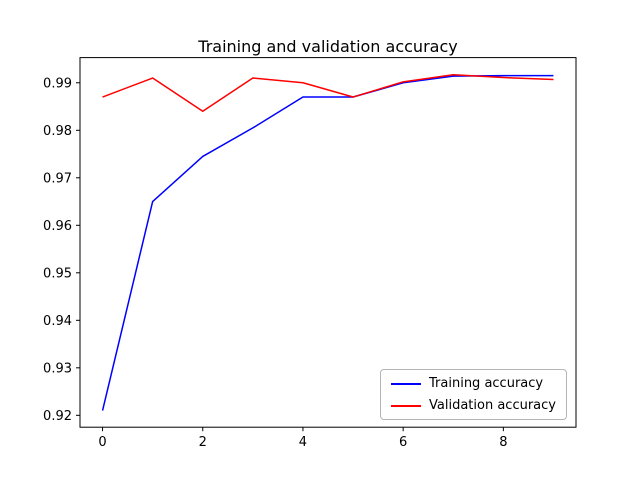 The height and width of the screenshot is (480, 640). Describe the element at coordinates (303, 442) in the screenshot. I see `x-tick-label: 4` at that location.